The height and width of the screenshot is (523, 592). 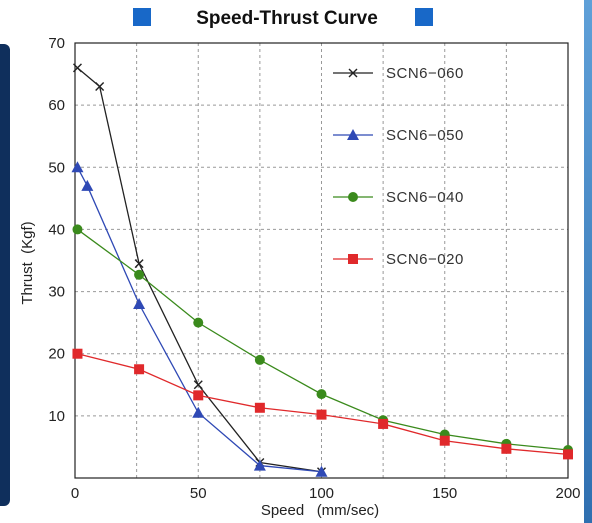 I want to click on y-tick-label: 50, so click(x=56, y=167).